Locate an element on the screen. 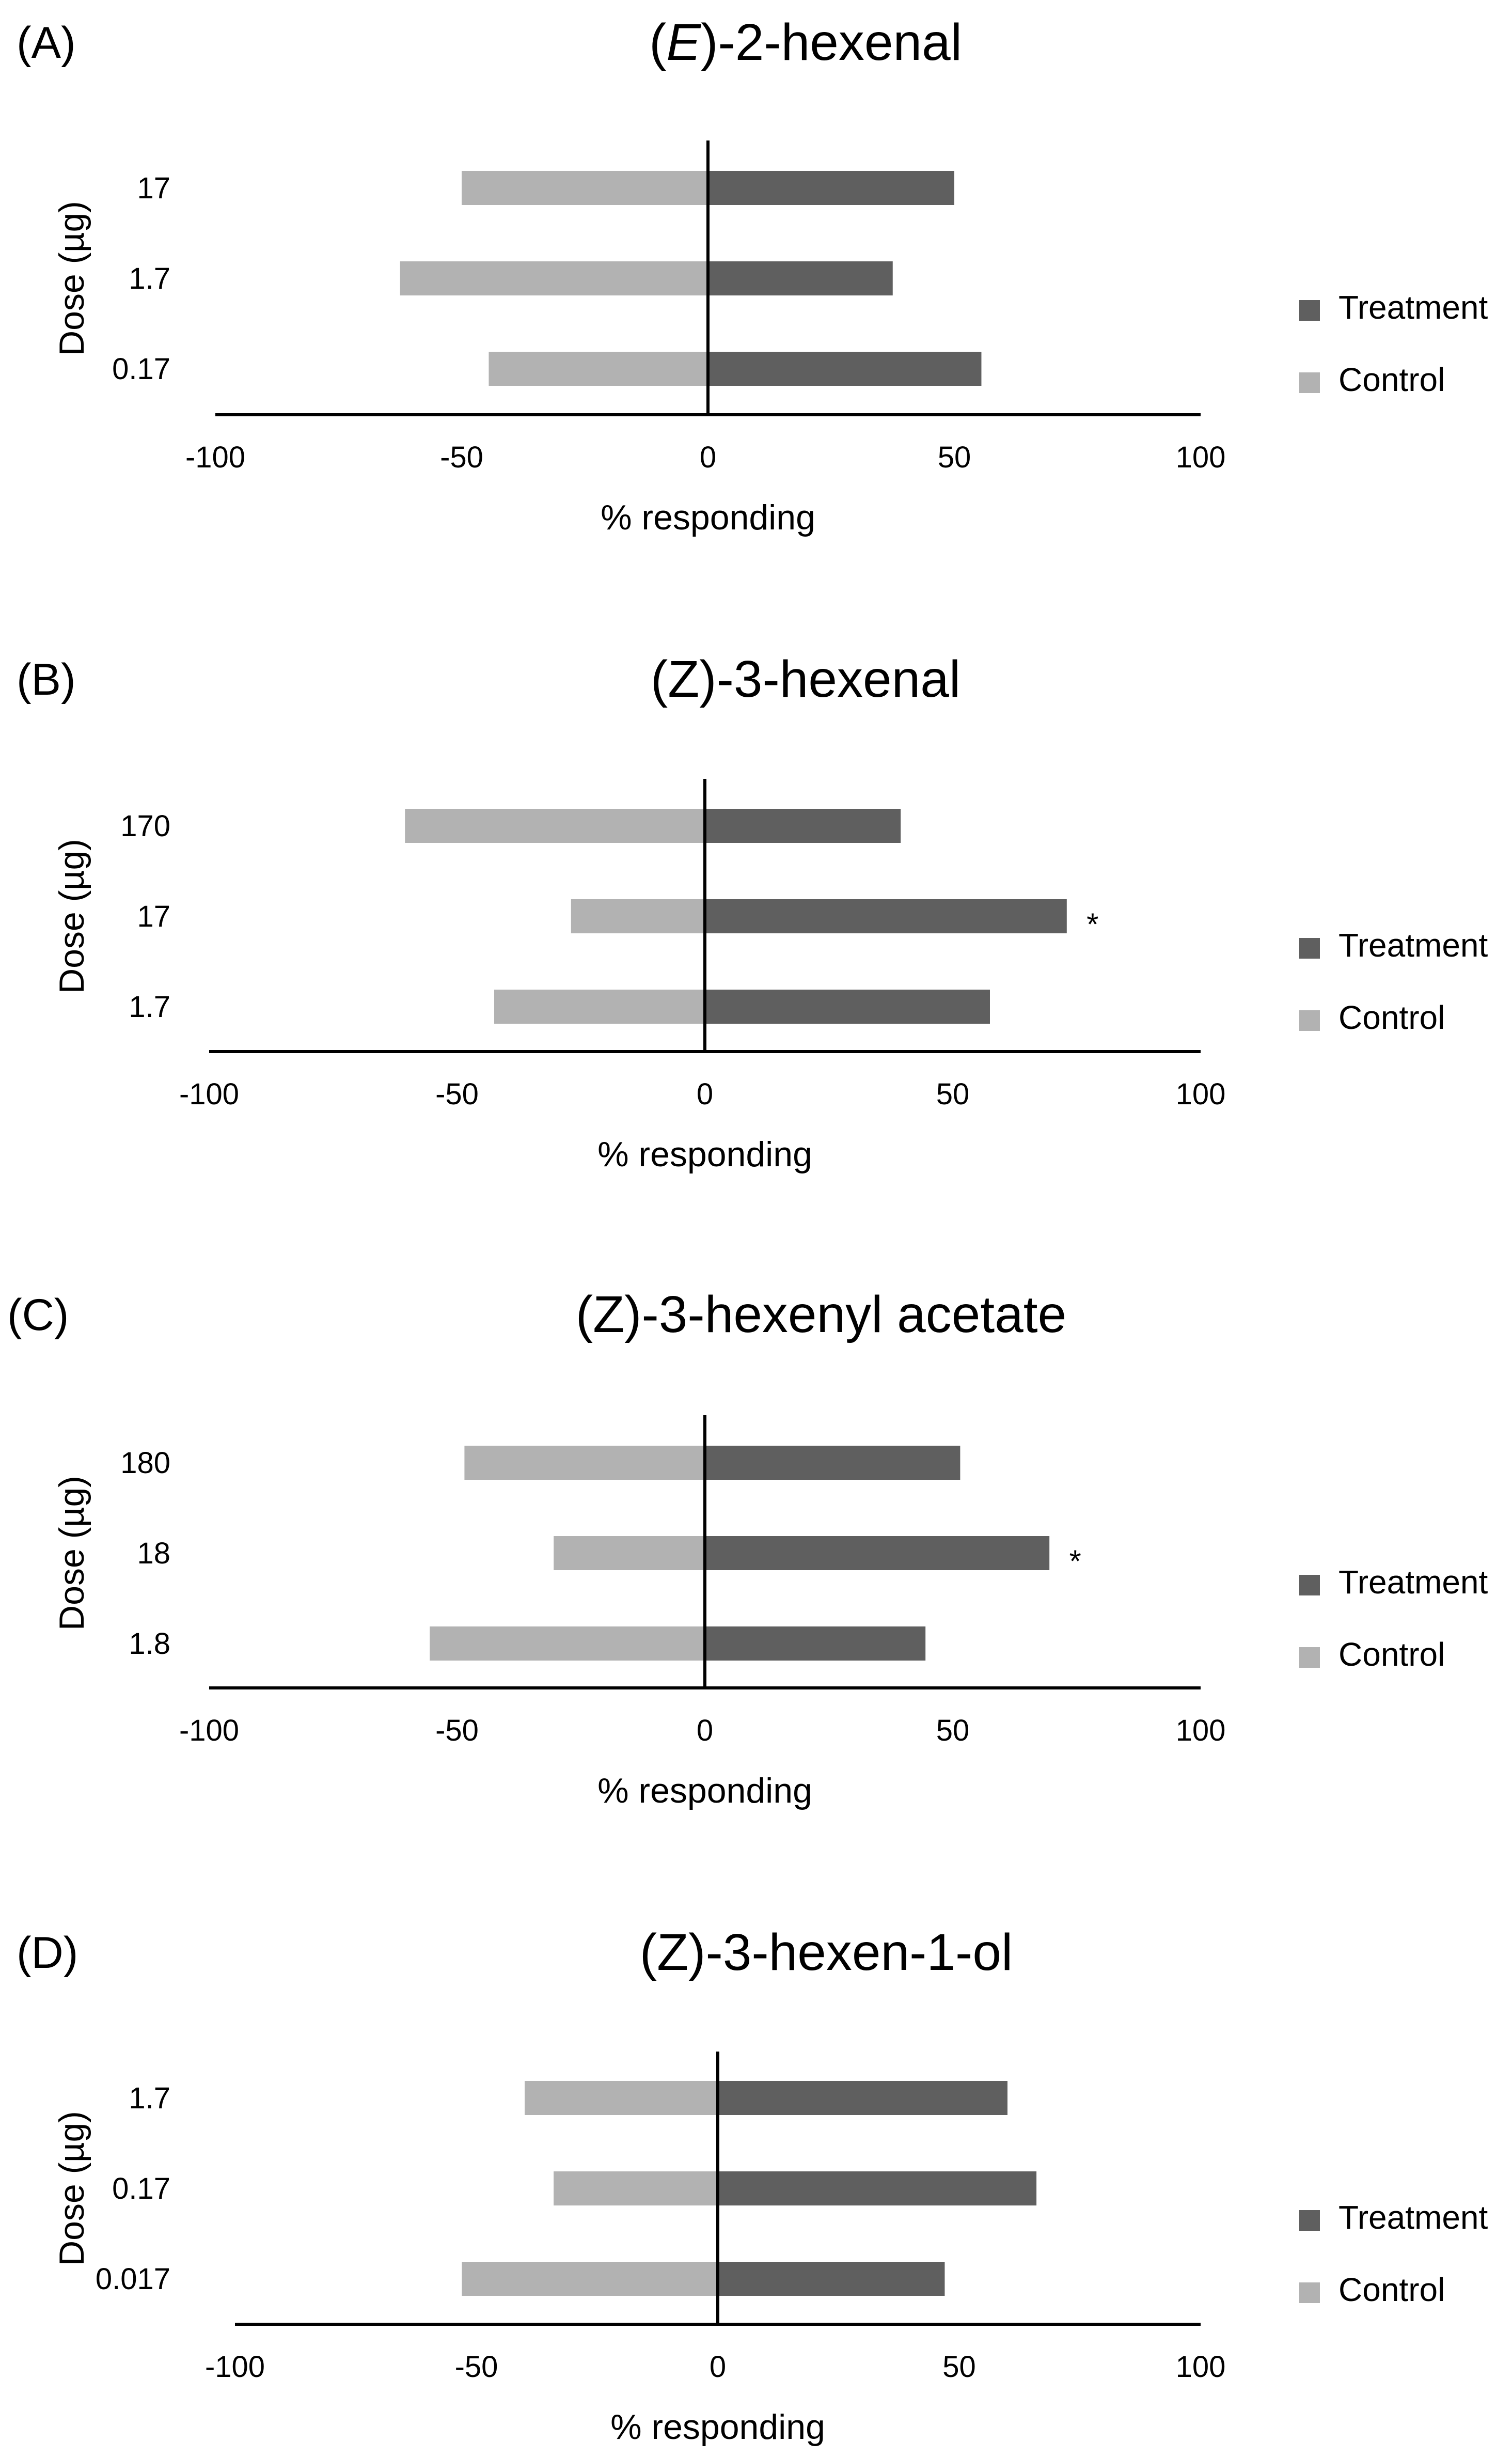  chart-title-prefix: ( is located at coordinates (657, 42).